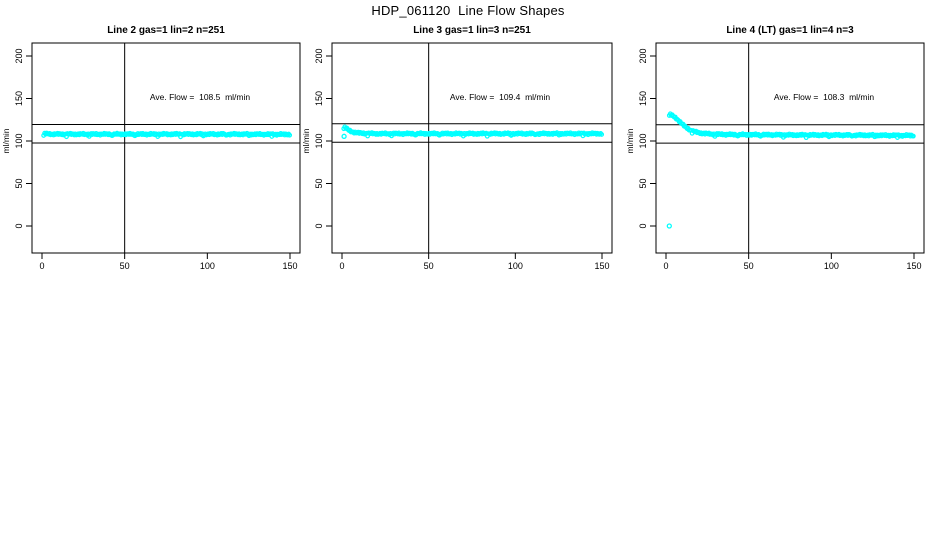 Image resolution: width=936 pixels, height=540 pixels. Describe the element at coordinates (824, 97) in the screenshot. I see `ave-flow-annotation: Ave. Flow = 108.3 ml/min` at that location.